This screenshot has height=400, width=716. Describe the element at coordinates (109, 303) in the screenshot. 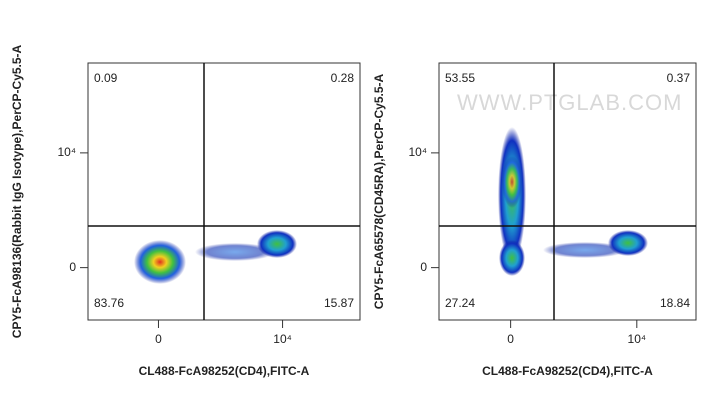

I see `quadrant-percent: 83.76` at that location.